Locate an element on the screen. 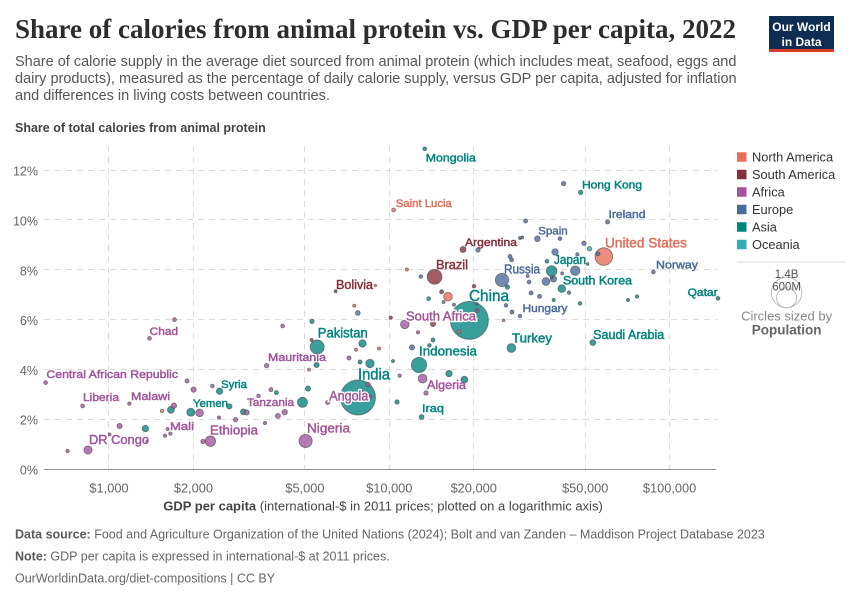 The height and width of the screenshot is (600, 850). svg-text: Oceania is located at coordinates (776, 244).